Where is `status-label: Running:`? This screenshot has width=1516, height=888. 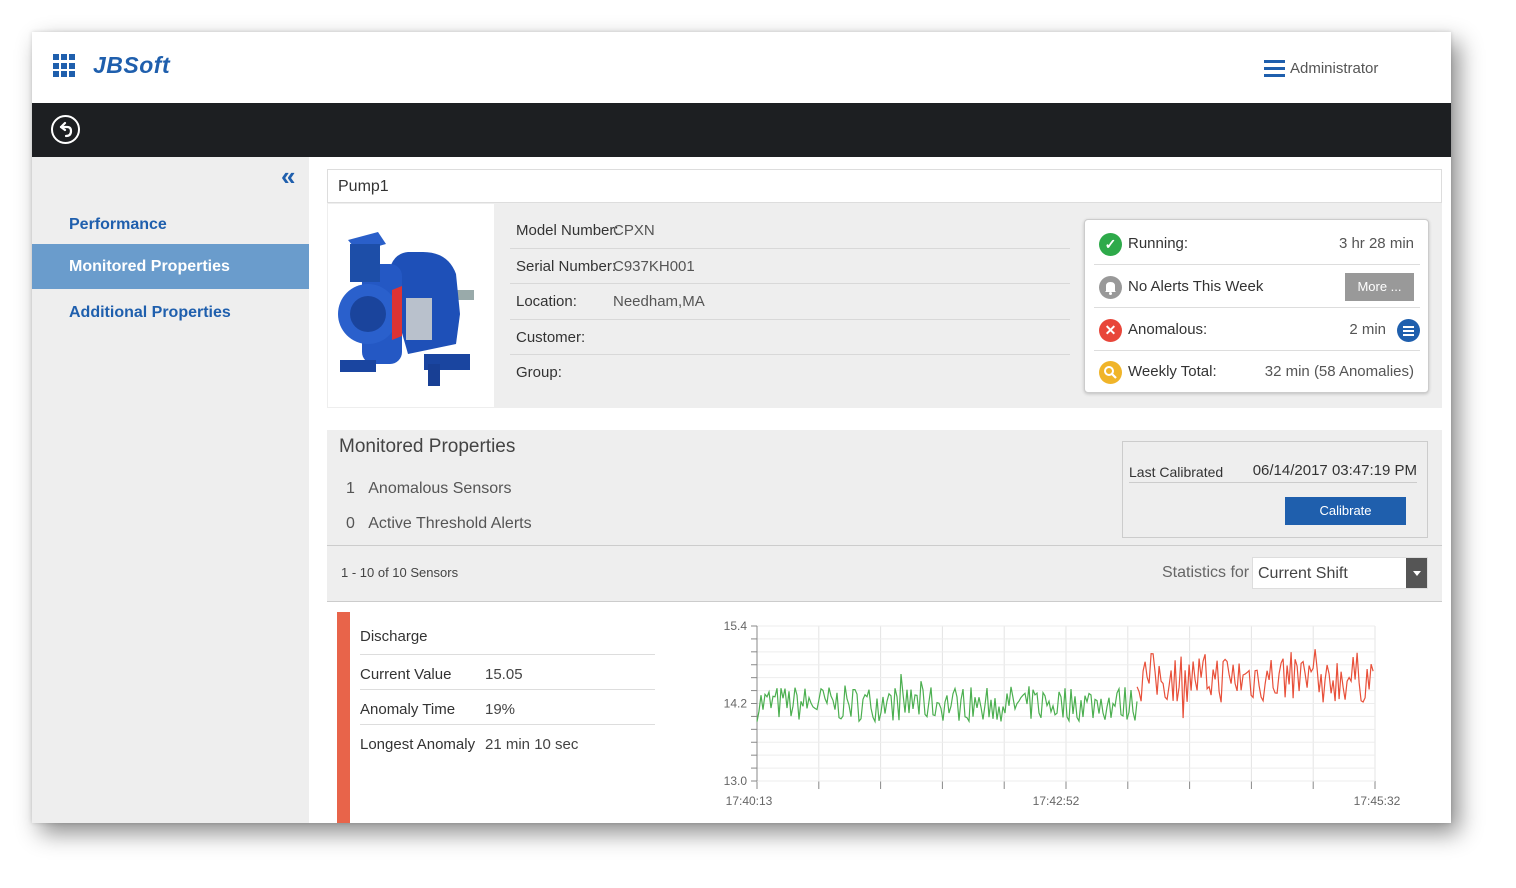
status-label: Running: is located at coordinates (1158, 243).